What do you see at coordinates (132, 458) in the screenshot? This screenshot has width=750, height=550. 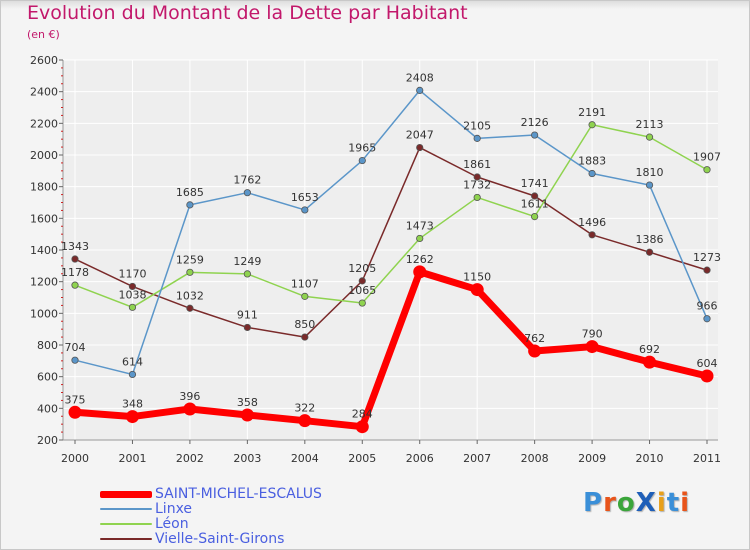 I see `x-tick-label: 2001` at bounding box center [132, 458].